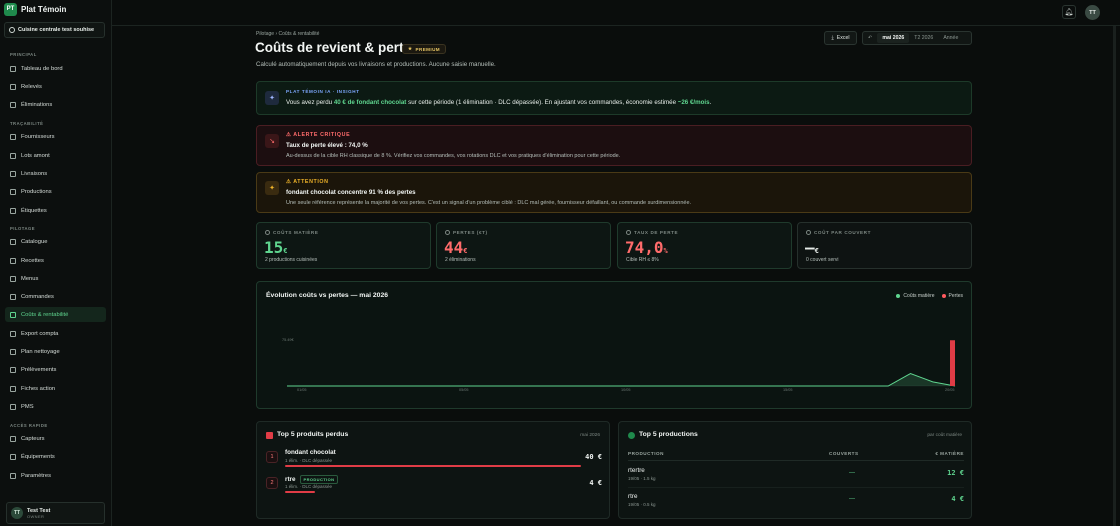  I want to click on nav-recettes: Recettes, so click(55, 260).